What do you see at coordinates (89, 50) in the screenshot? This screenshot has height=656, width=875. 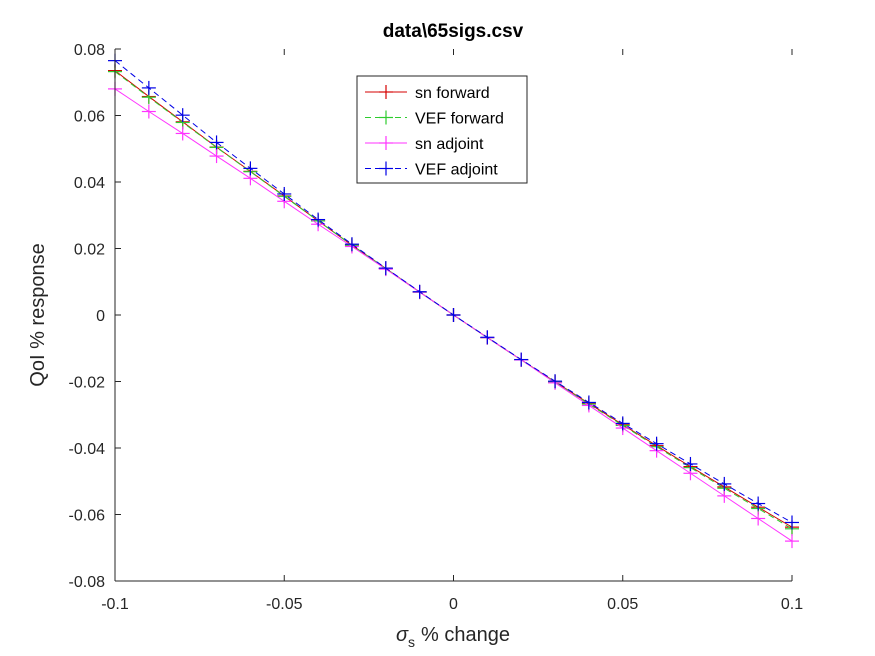 I see `y-tick-label: 0.08` at bounding box center [89, 50].